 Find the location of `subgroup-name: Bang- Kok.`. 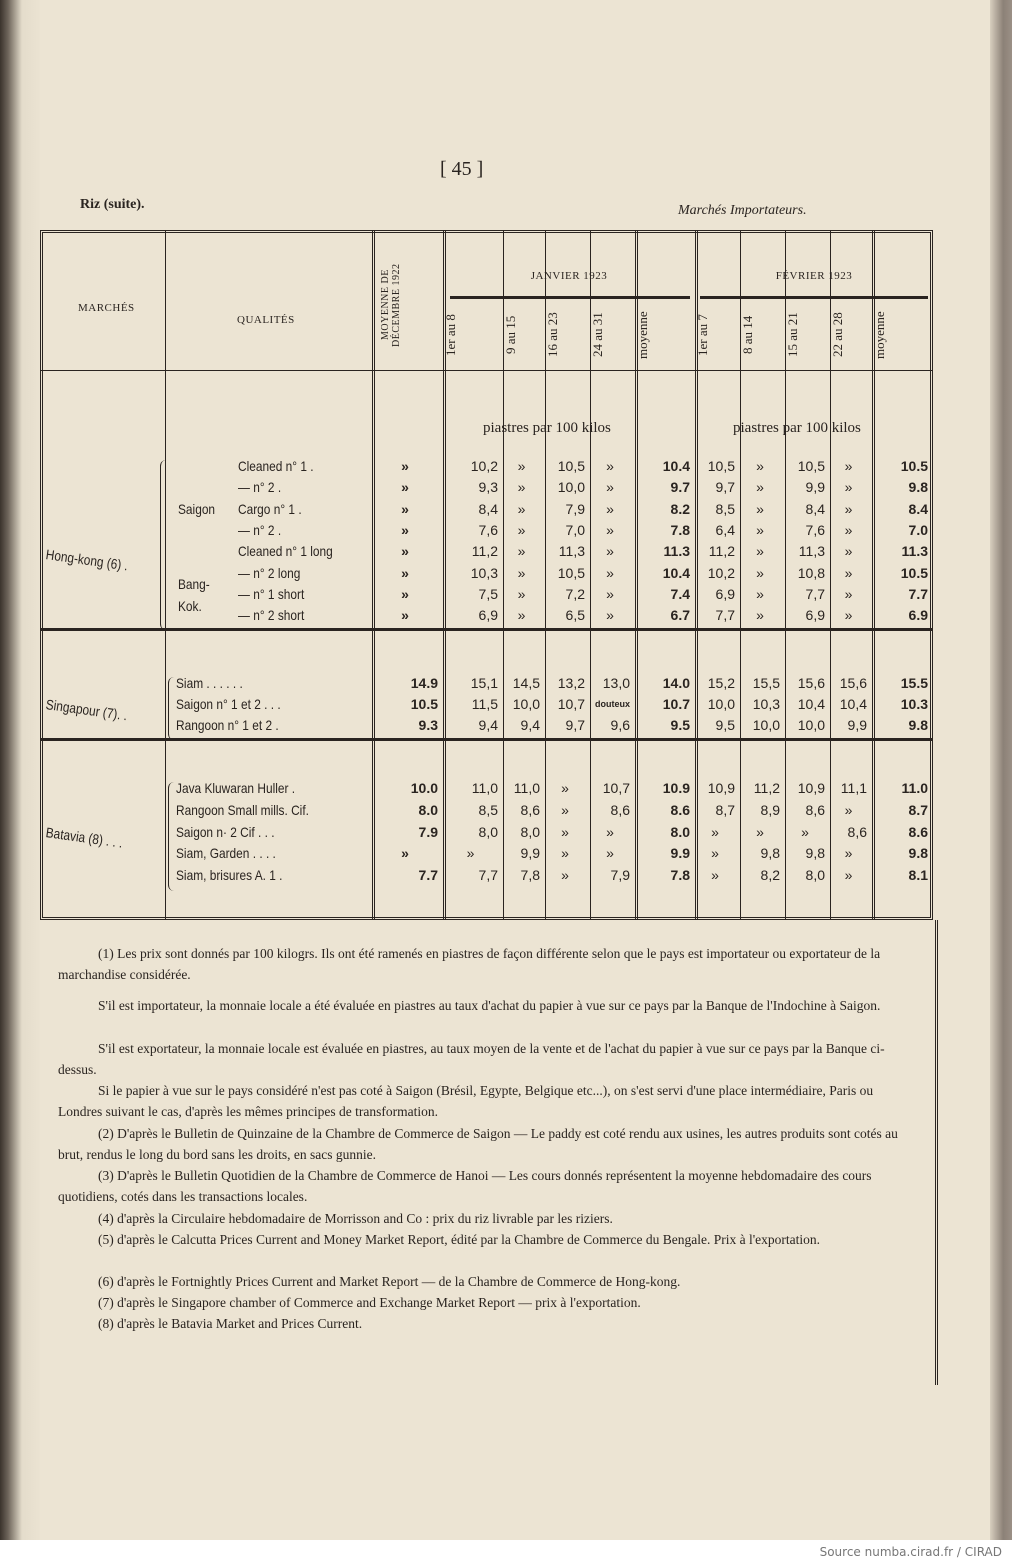

subgroup-name: Bang- Kok. is located at coordinates (194, 595).